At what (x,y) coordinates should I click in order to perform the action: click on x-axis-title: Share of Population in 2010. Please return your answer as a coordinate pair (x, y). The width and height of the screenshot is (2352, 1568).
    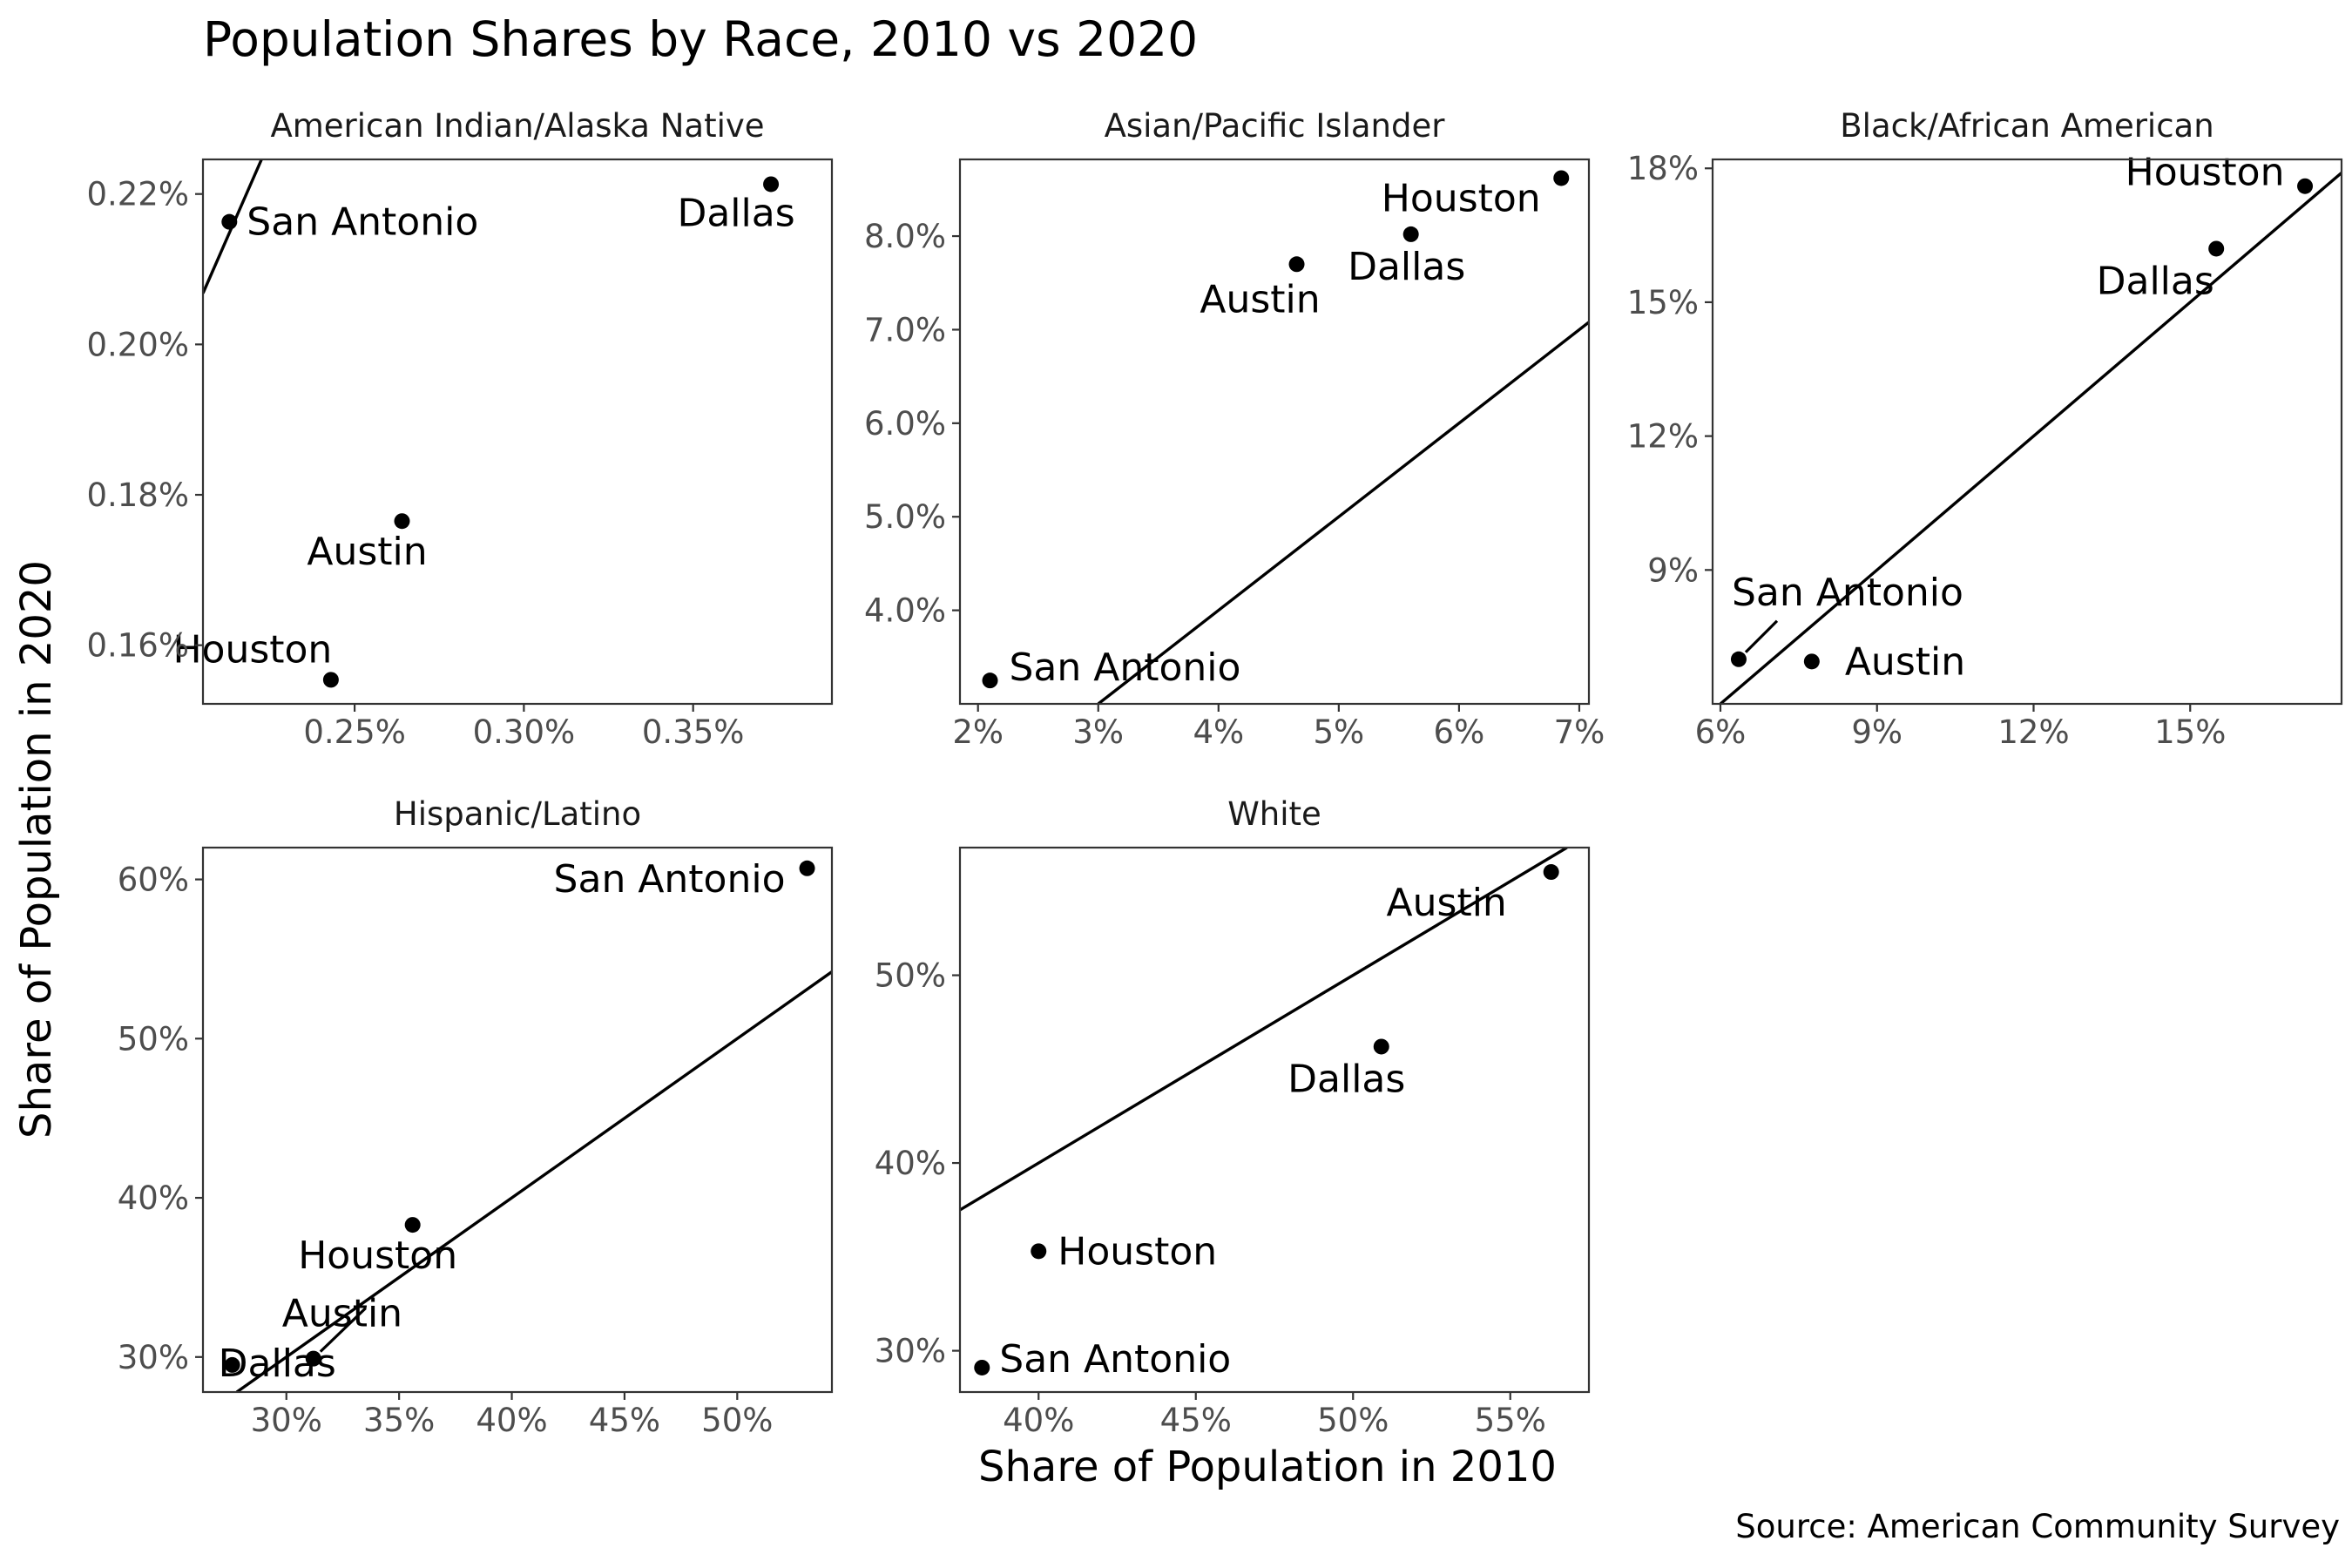
    Looking at the image, I should click on (1267, 1467).